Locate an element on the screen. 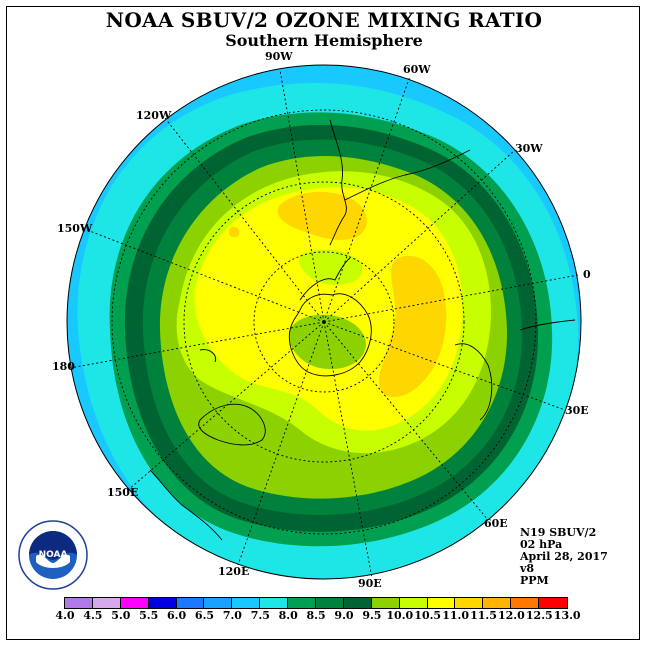  colorbar-tick-label: 5.5 is located at coordinates (149, 615).